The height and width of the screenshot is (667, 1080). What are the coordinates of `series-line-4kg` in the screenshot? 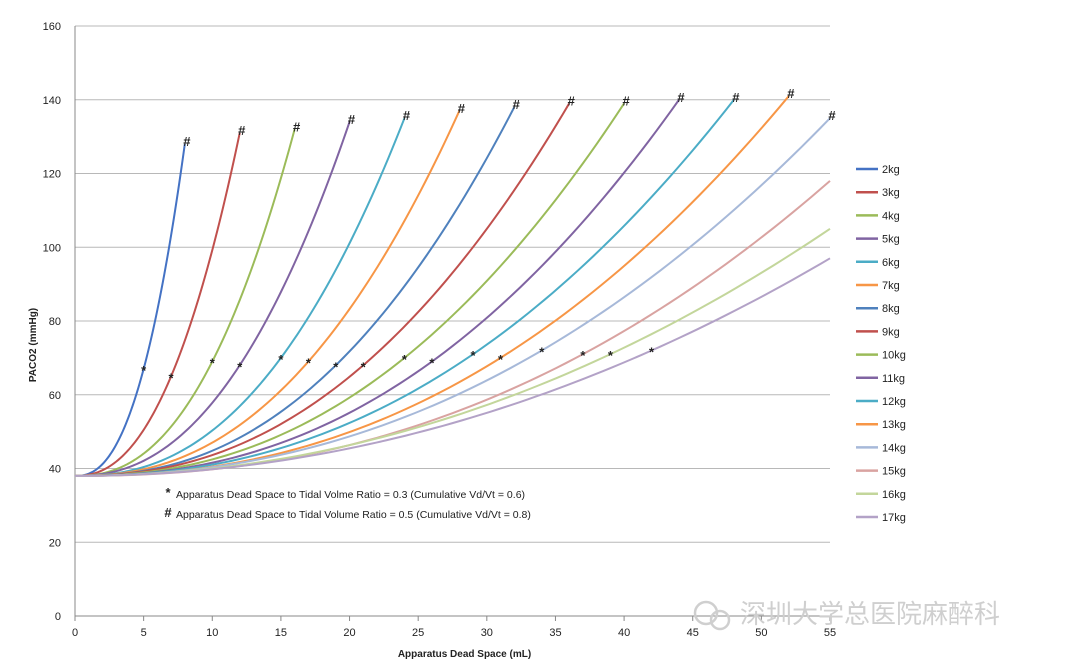 It's located at (185, 302).